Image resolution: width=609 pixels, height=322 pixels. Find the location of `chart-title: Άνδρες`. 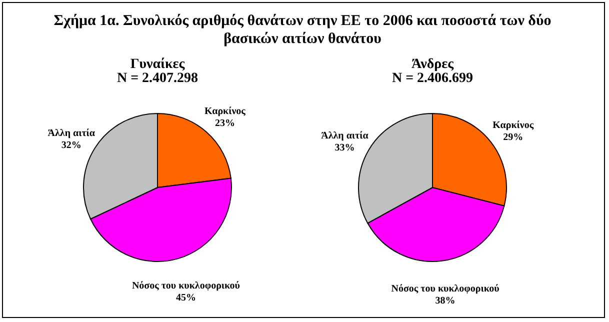

chart-title: Άνδρες is located at coordinates (433, 64).